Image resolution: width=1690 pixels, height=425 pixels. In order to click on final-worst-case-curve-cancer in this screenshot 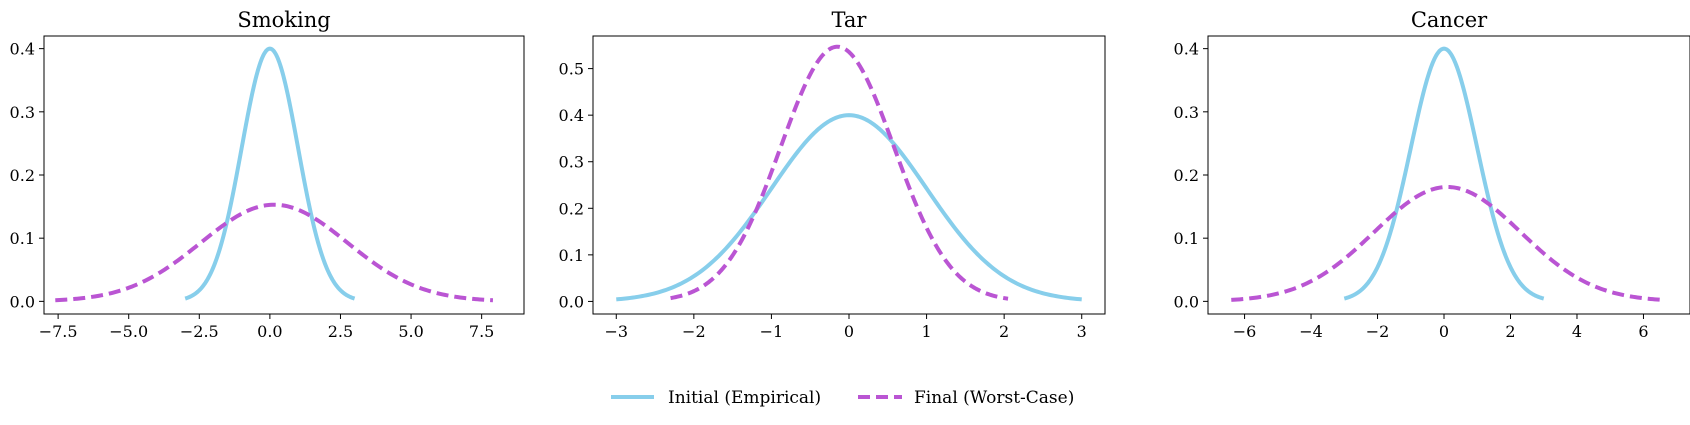, I will do `click(1447, 243)`.